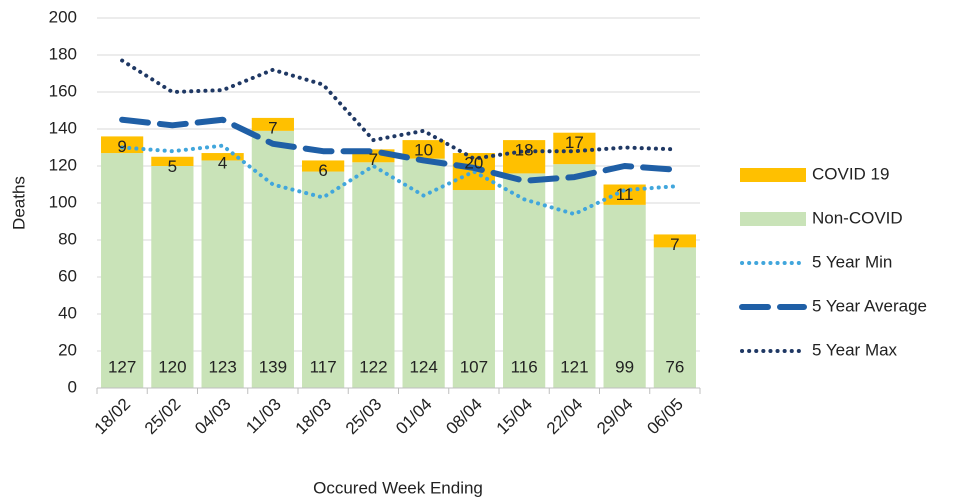  What do you see at coordinates (63, 90) in the screenshot?
I see `y-tick-label: 160` at bounding box center [63, 90].